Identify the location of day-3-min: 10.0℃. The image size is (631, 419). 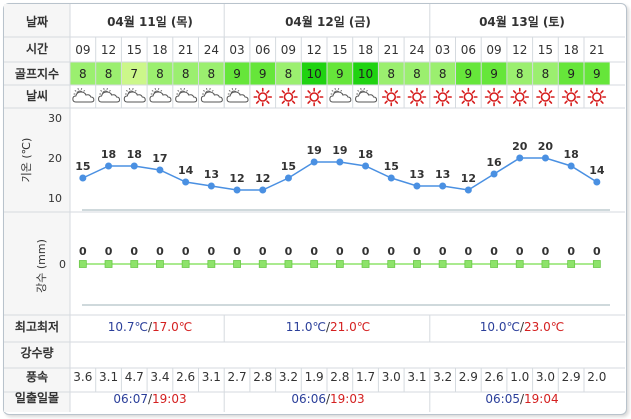
(500, 327).